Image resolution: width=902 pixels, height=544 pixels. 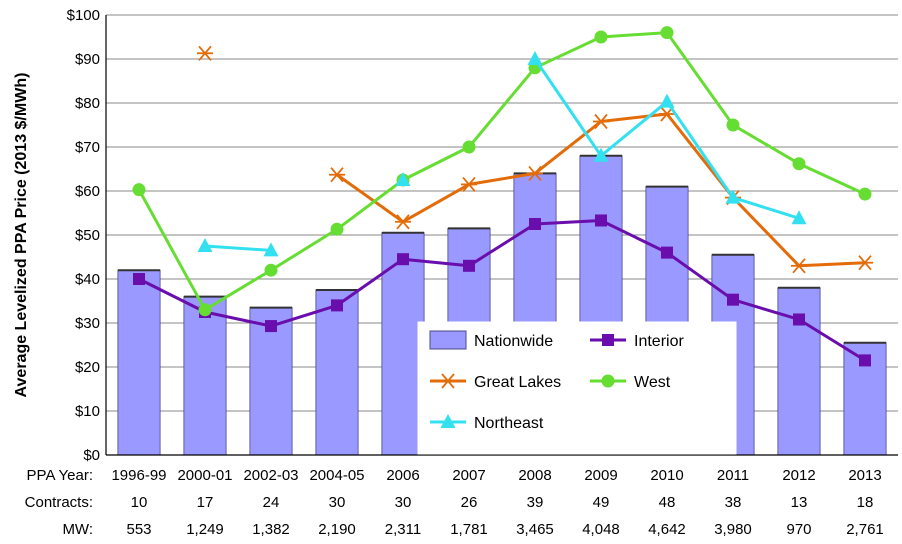 What do you see at coordinates (733, 125) in the screenshot?
I see `point-west-2011` at bounding box center [733, 125].